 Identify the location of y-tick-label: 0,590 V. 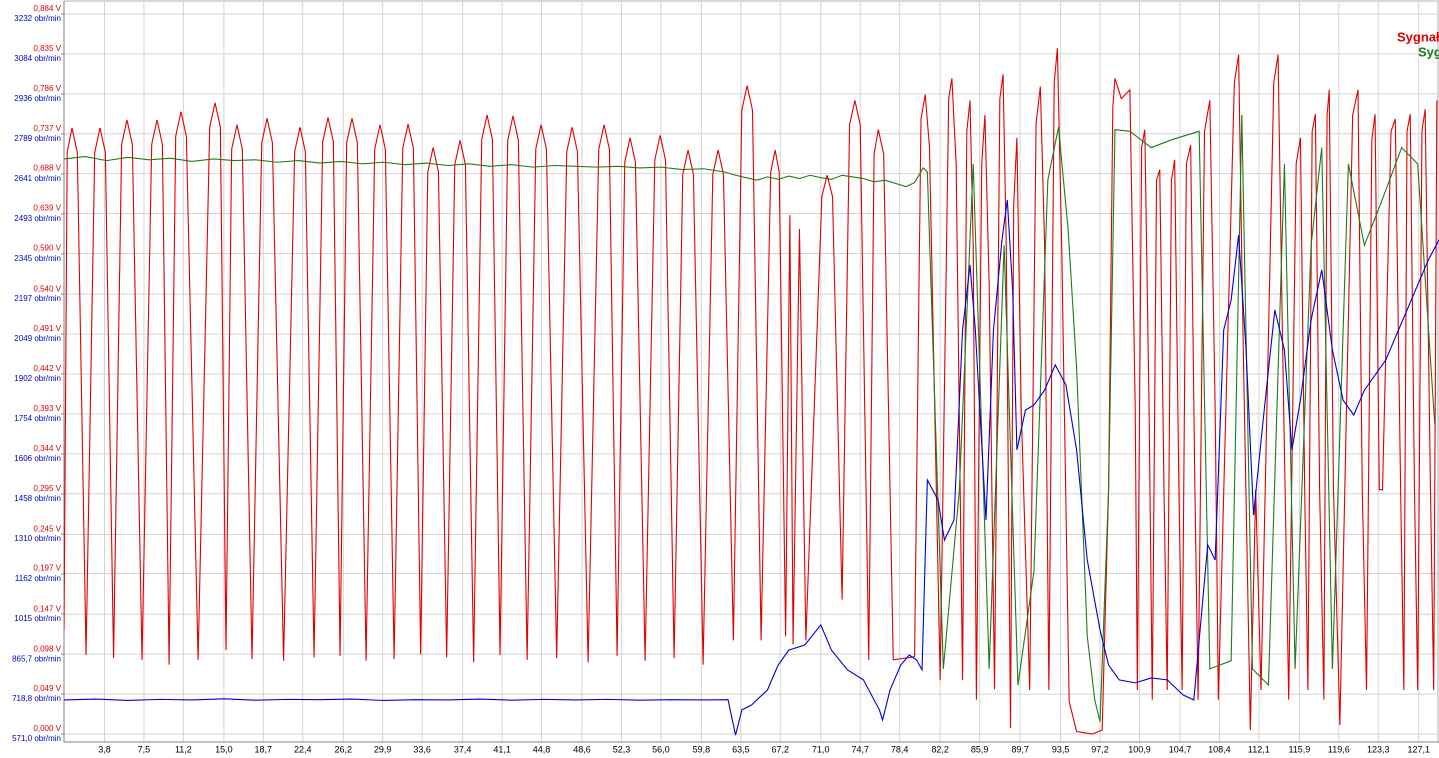
(47, 248).